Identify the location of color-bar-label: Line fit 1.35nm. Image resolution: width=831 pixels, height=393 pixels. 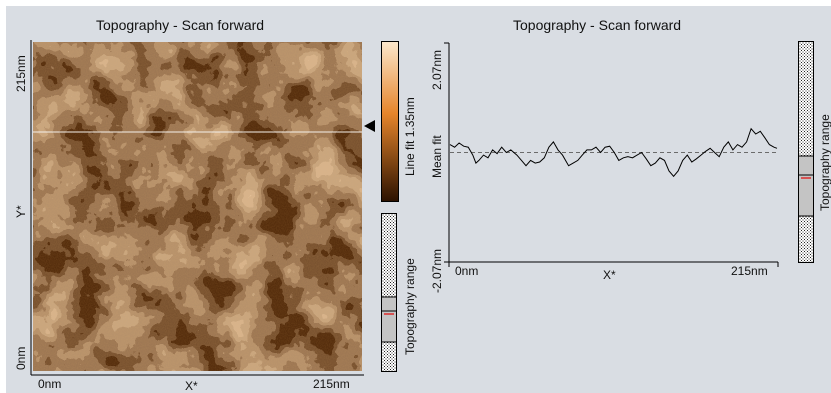
(410, 136).